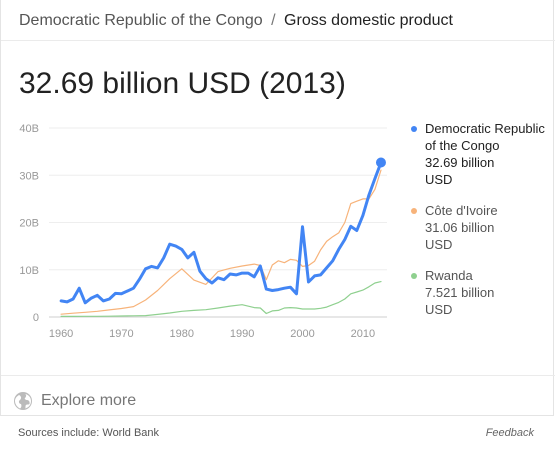  Describe the element at coordinates (29, 271) in the screenshot. I see `y-tick-label: 10B` at that location.